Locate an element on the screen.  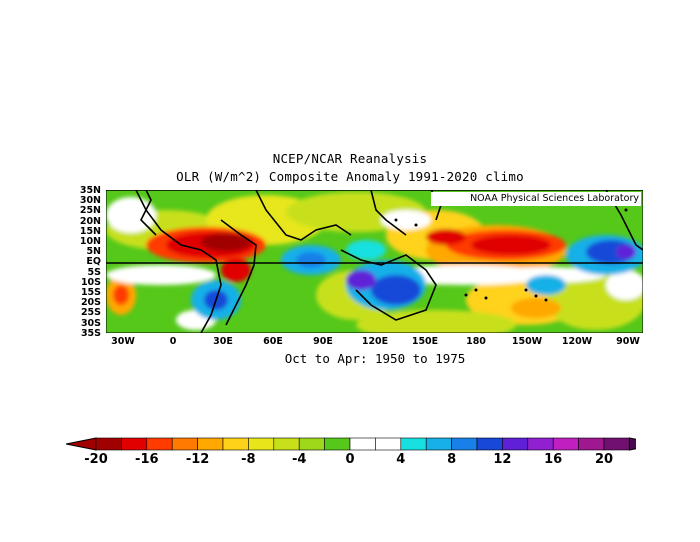
colorbar-label: 4 is located at coordinates (401, 459).